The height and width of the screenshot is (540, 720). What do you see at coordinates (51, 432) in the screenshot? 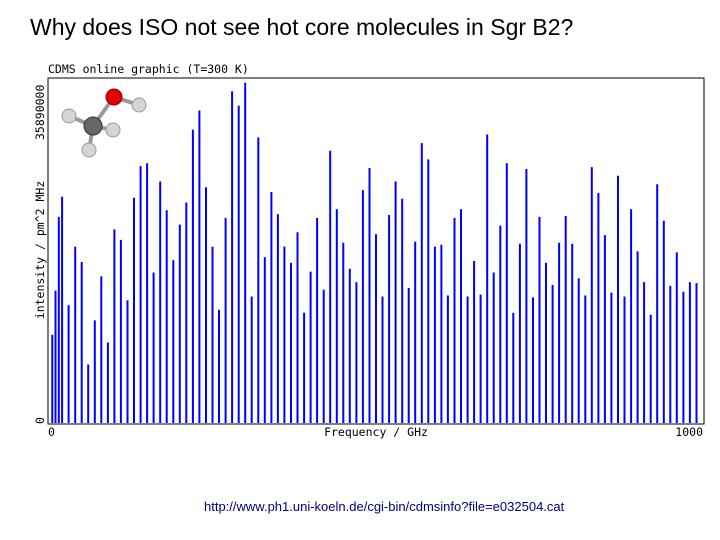
I see `x-tick-label-min: 0` at bounding box center [51, 432].